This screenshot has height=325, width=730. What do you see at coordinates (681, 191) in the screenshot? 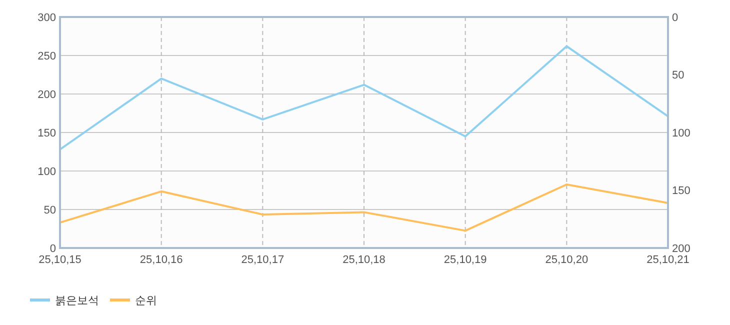
I see `y2-tick-label: 150` at bounding box center [681, 191].